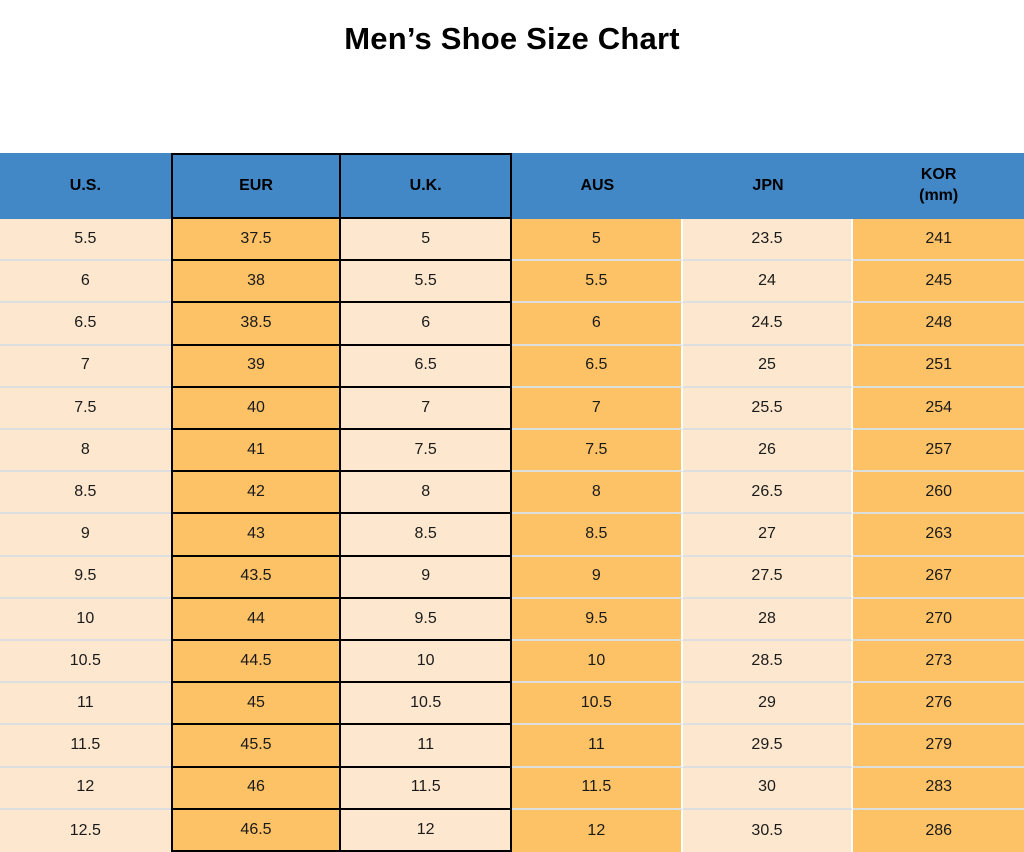 The image size is (1024, 852). I want to click on table-cell-kor: 273, so click(938, 662).